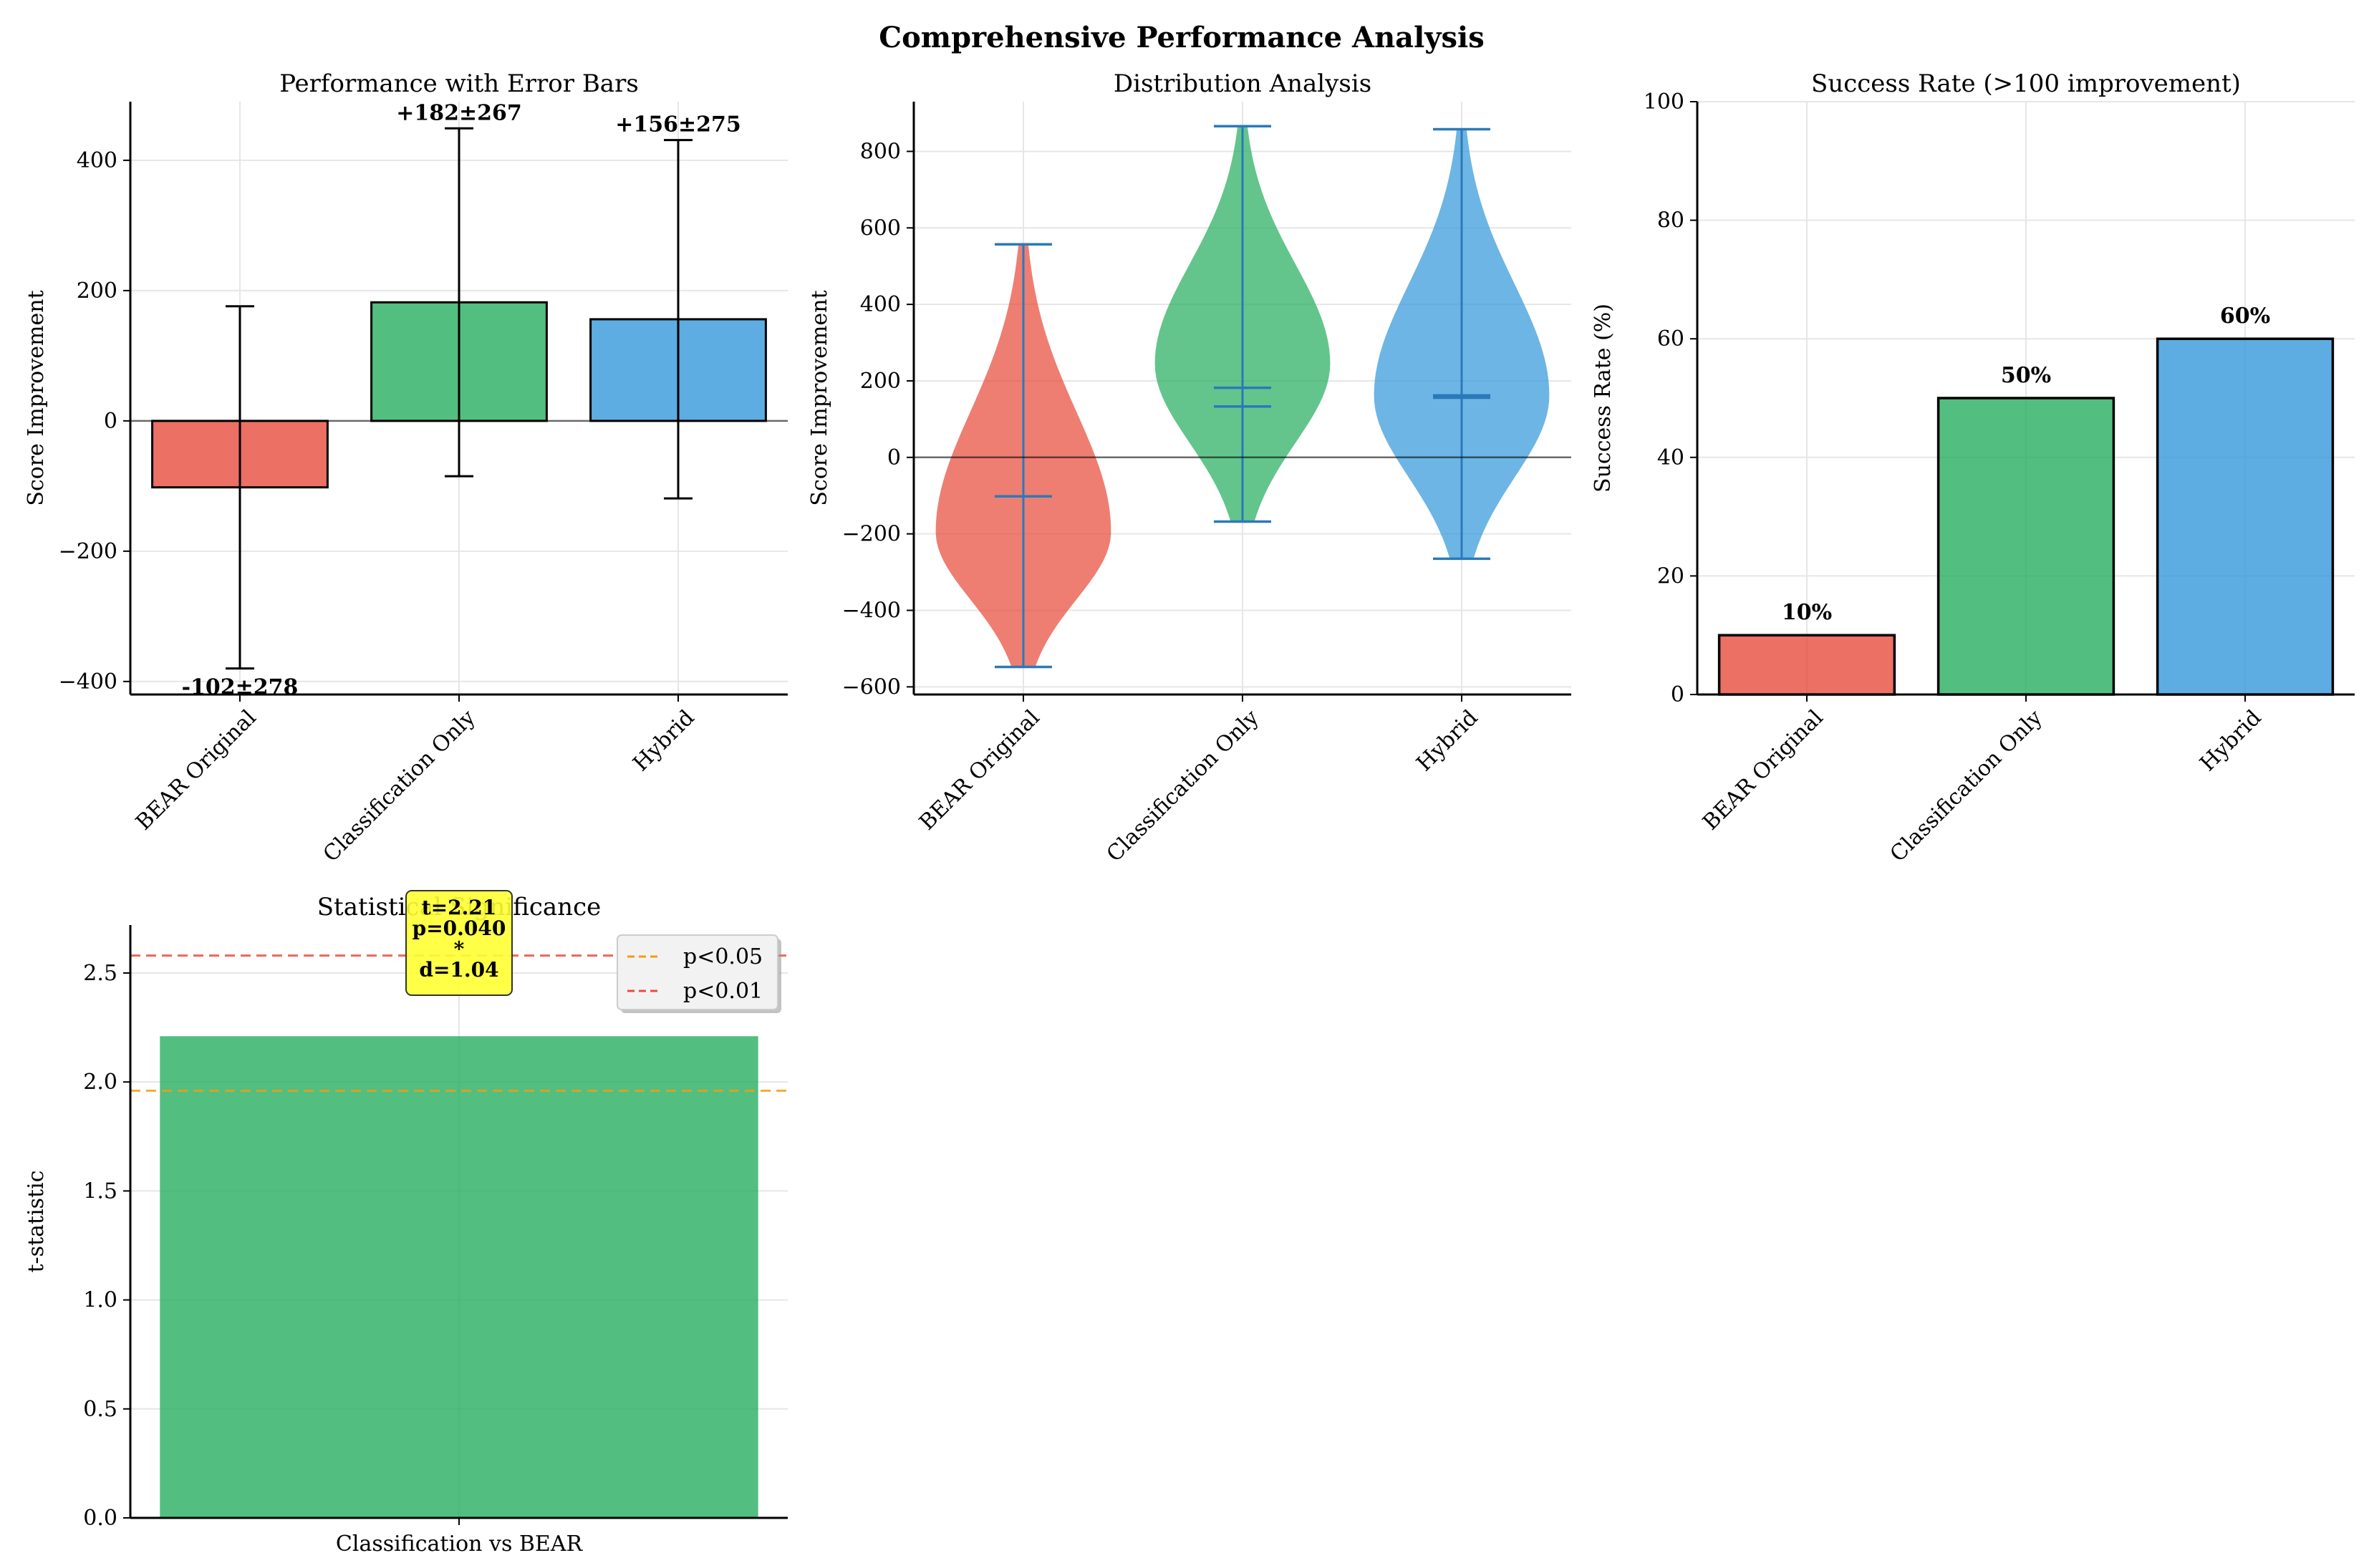 Image resolution: width=2364 pixels, height=1568 pixels. What do you see at coordinates (459, 112) in the screenshot?
I see `bar-value-label: +182±267` at bounding box center [459, 112].